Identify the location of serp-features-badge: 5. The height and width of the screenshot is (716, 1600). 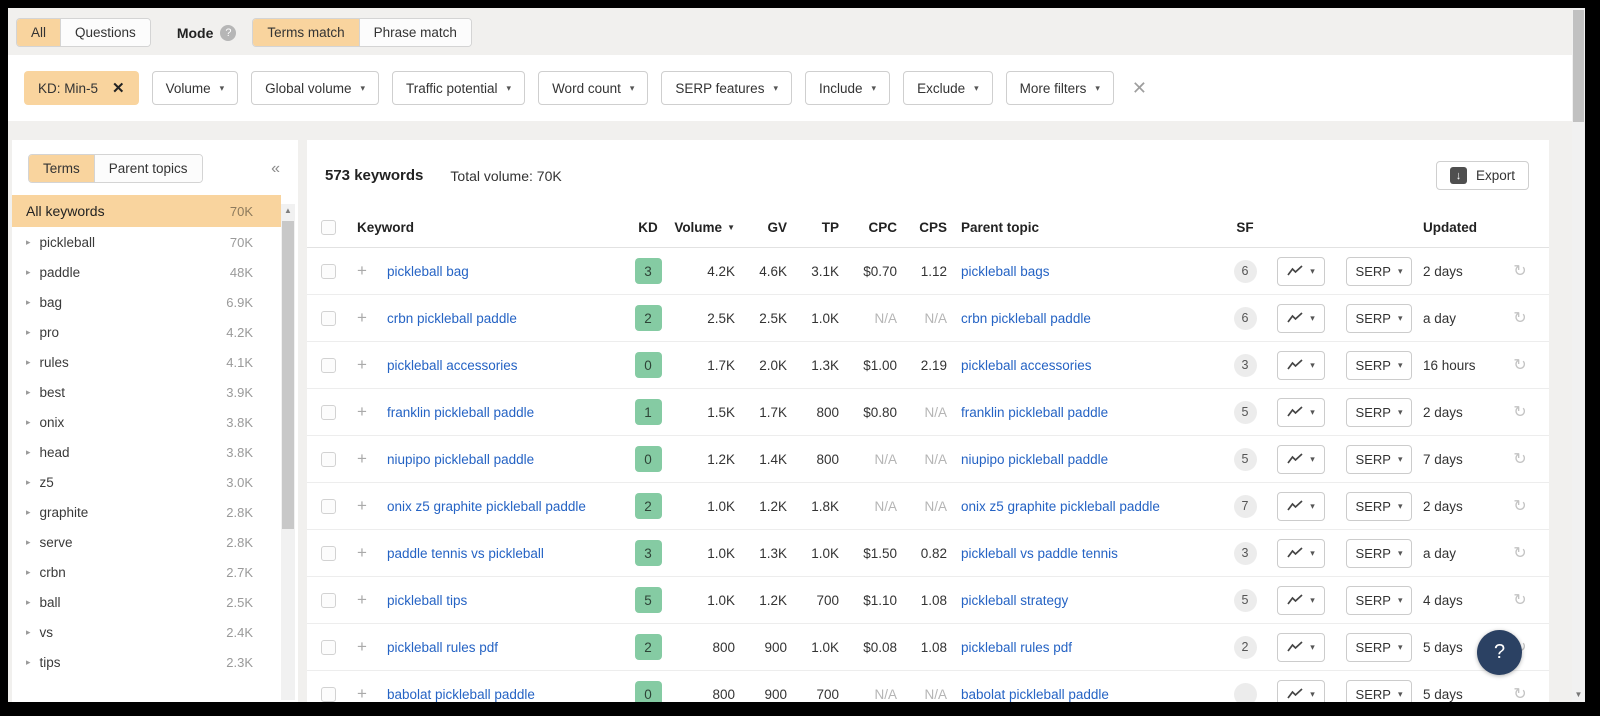
(1245, 459).